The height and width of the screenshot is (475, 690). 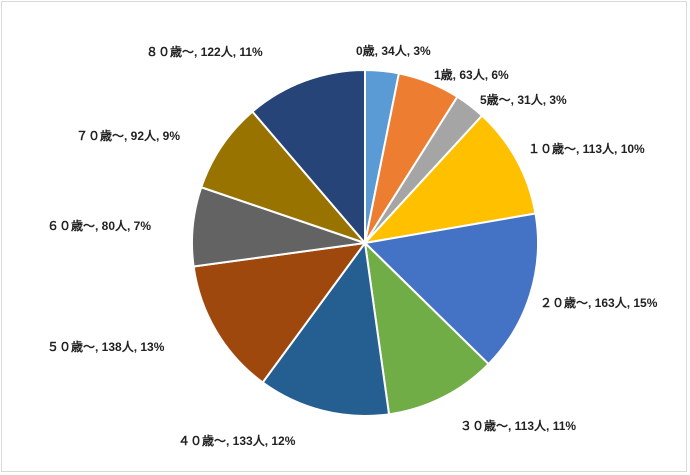 I want to click on data-label-9: ７０歳〜, 92人, 9%, so click(x=128, y=135).